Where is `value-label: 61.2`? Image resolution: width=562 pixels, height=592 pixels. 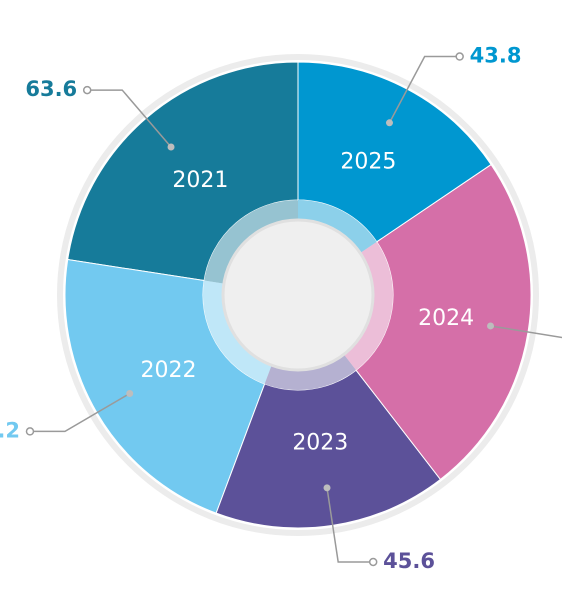 value-label: 61.2 is located at coordinates (10, 430).